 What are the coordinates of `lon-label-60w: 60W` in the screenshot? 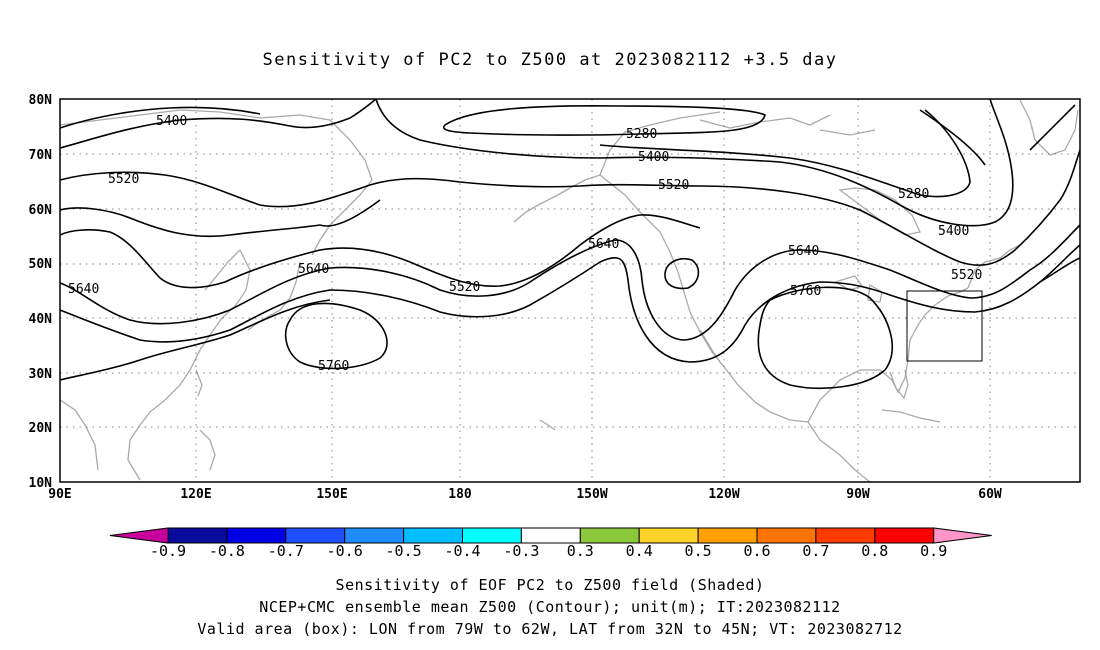 It's located at (990, 494).